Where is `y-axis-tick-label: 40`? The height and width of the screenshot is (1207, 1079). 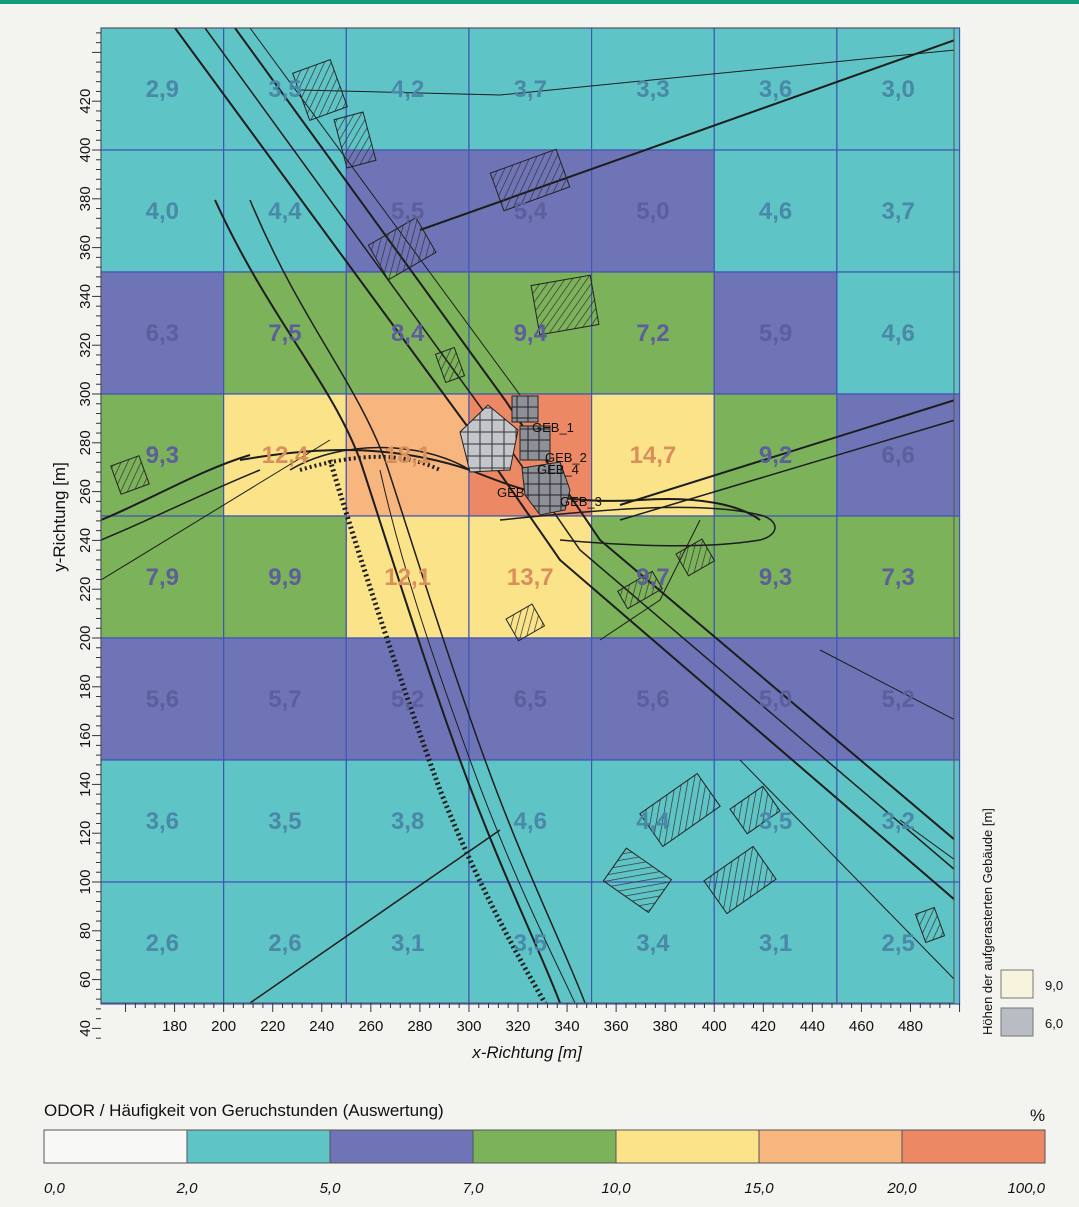 y-axis-tick-label: 40 is located at coordinates (85, 1028).